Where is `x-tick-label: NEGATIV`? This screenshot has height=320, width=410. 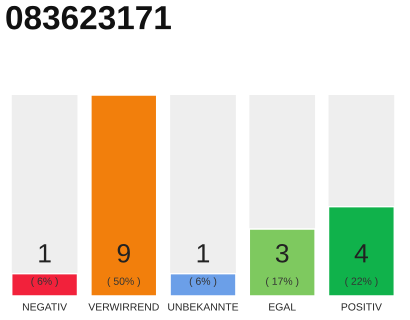
x-tick-label: NEGATIV is located at coordinates (45, 307).